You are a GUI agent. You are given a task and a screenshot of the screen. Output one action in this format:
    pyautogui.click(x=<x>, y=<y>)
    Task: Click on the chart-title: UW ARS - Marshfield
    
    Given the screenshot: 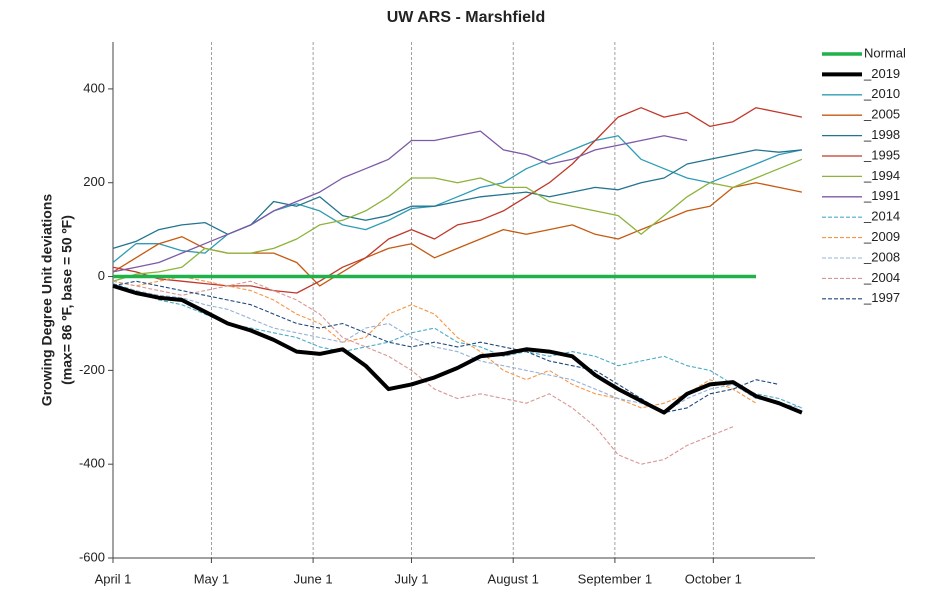 What is the action you would take?
    pyautogui.click(x=466, y=17)
    